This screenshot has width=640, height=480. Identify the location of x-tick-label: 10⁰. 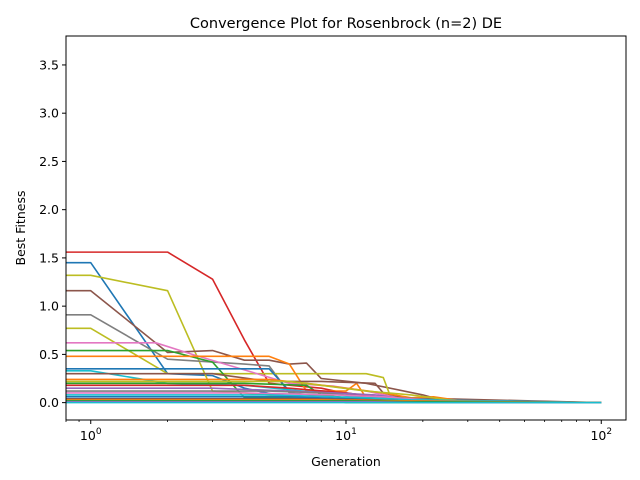
(91, 435).